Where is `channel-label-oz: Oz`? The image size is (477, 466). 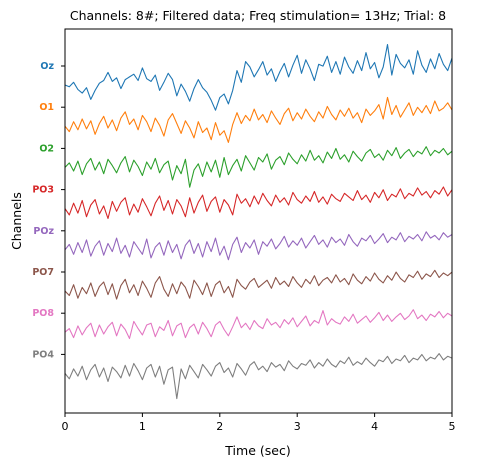 channel-label-oz: Oz is located at coordinates (47, 66).